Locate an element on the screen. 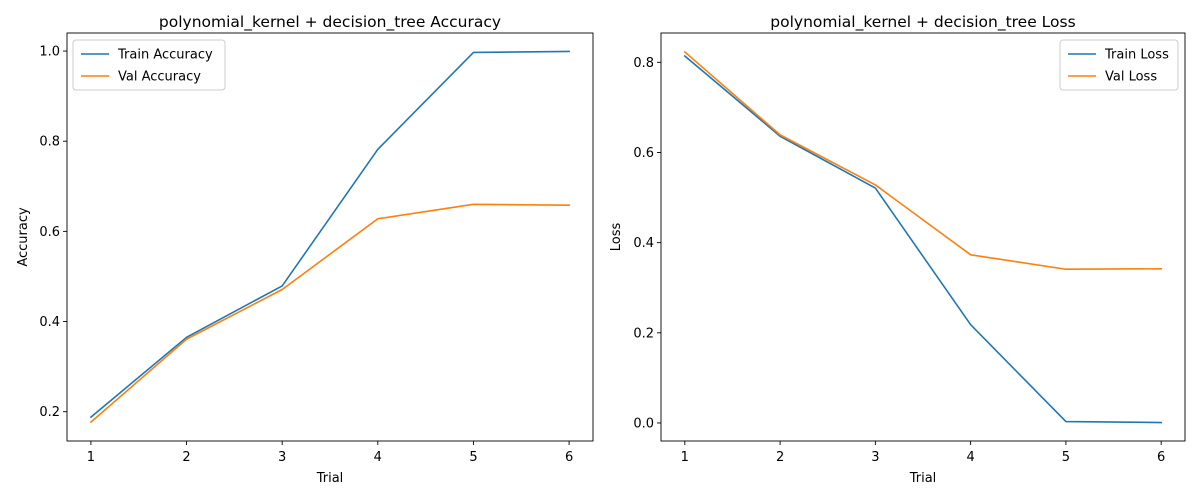  y-axis-label: Loss is located at coordinates (616, 237).